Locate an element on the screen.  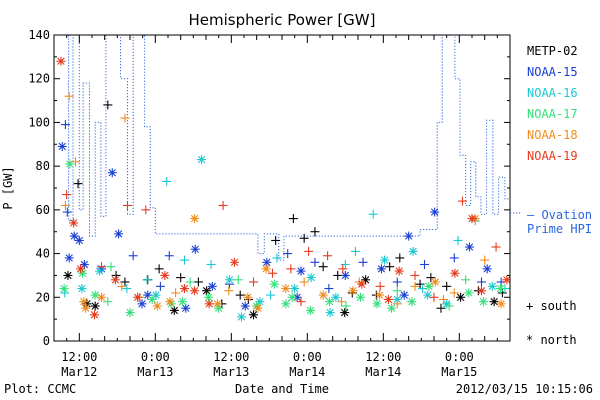
y-axis-label: P [GW] is located at coordinates (8, 187).